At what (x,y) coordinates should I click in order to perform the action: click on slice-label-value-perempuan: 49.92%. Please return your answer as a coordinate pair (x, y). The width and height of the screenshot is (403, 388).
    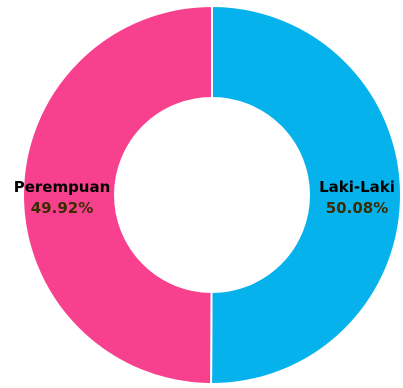
    Looking at the image, I should click on (62, 208).